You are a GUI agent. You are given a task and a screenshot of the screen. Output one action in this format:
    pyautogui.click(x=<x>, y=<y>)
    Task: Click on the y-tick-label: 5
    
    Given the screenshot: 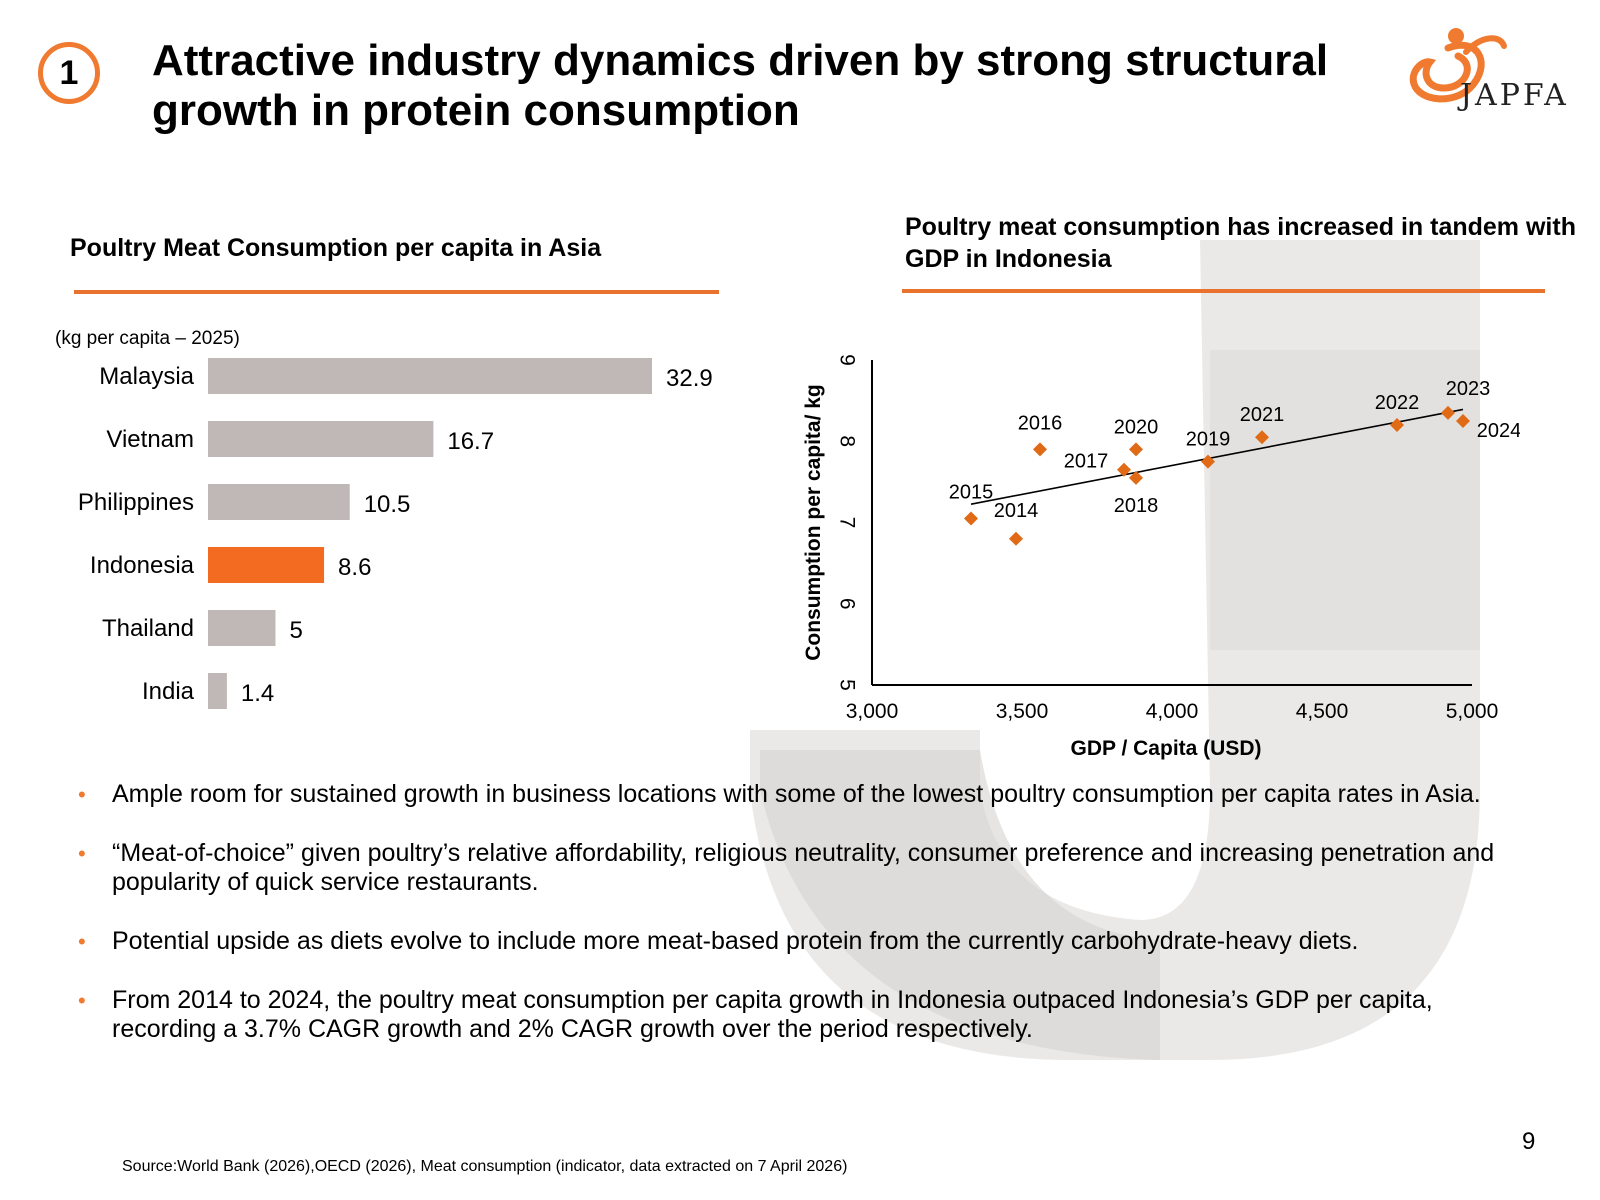 What is the action you would take?
    pyautogui.click(x=846, y=685)
    